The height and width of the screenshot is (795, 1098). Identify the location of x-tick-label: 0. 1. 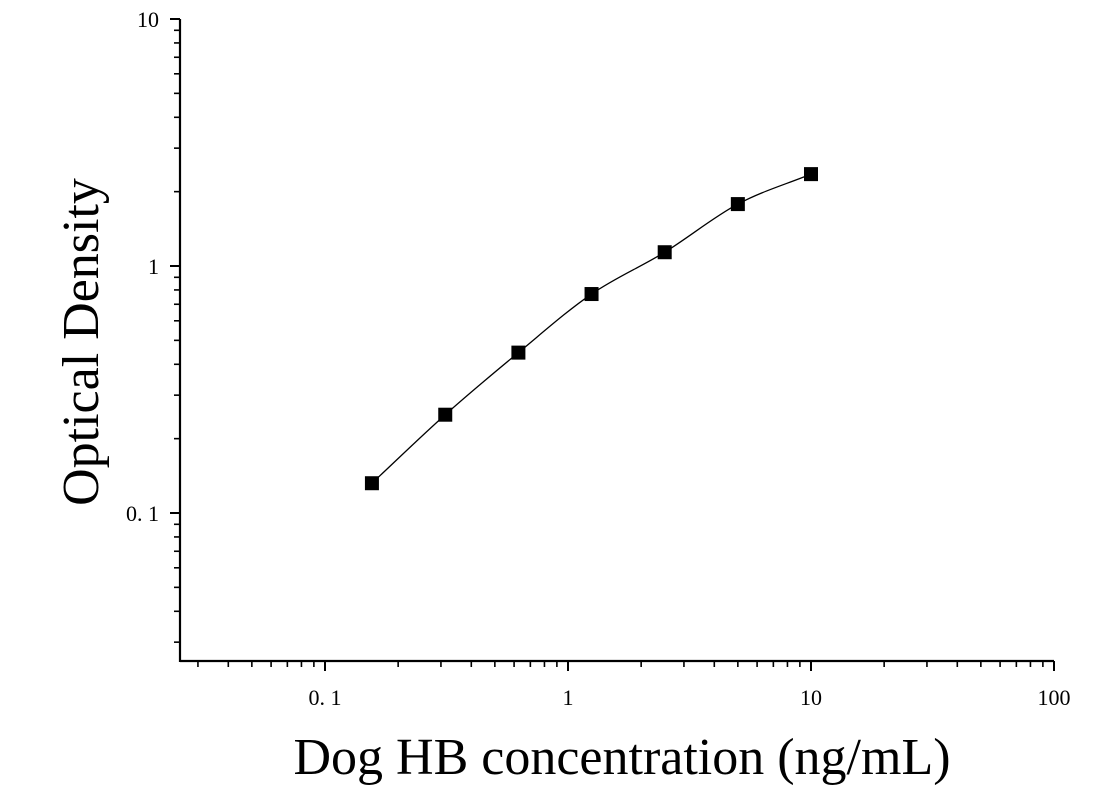
(325, 697).